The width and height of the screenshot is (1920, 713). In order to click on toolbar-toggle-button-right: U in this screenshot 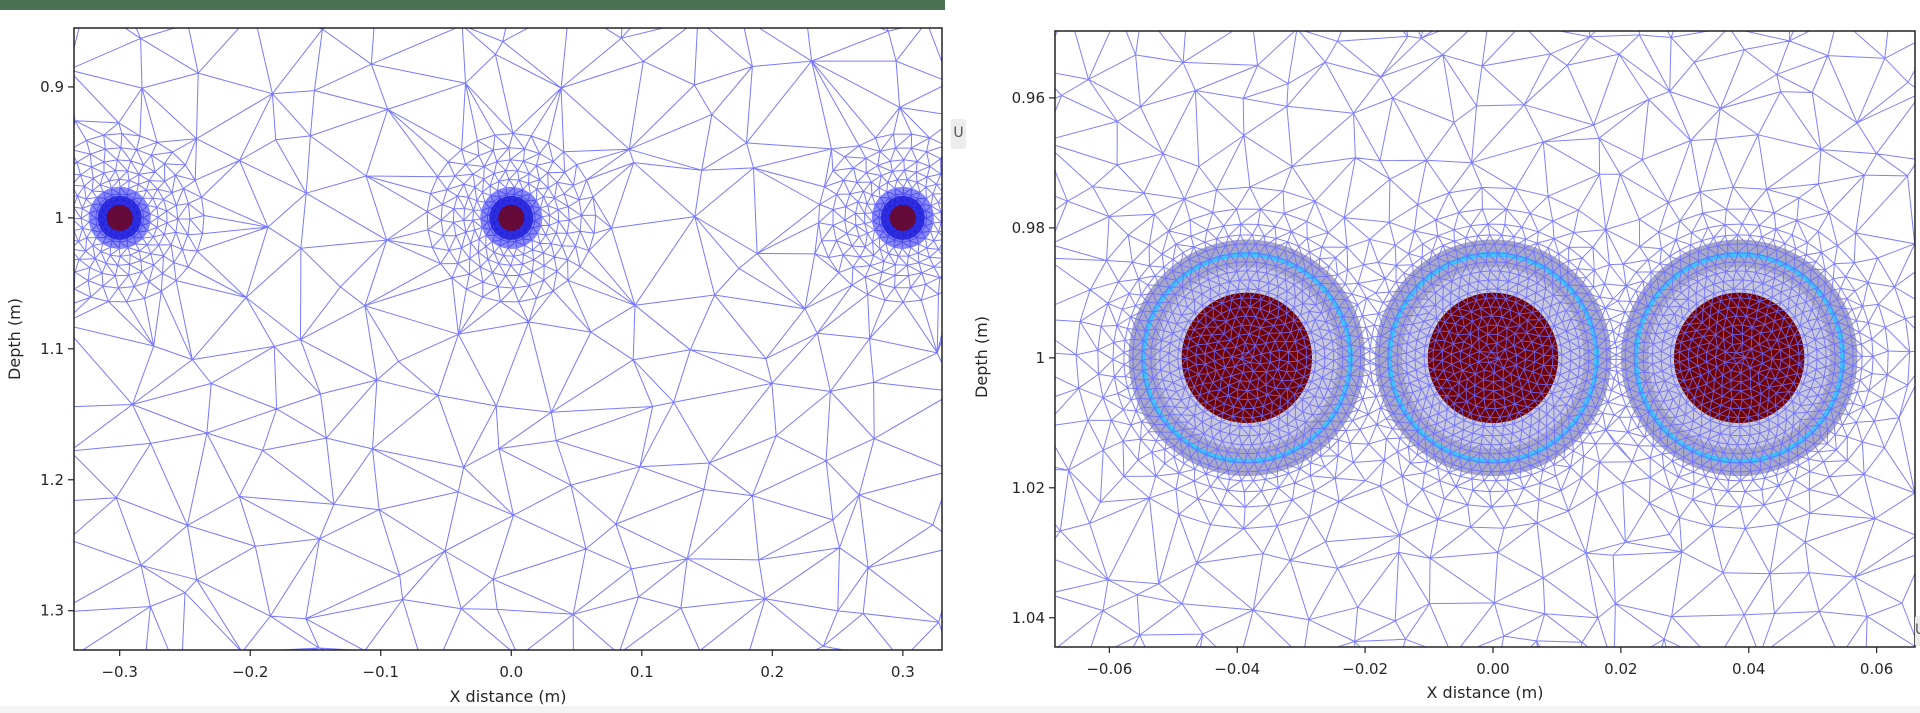, I will do `click(1917, 631)`.